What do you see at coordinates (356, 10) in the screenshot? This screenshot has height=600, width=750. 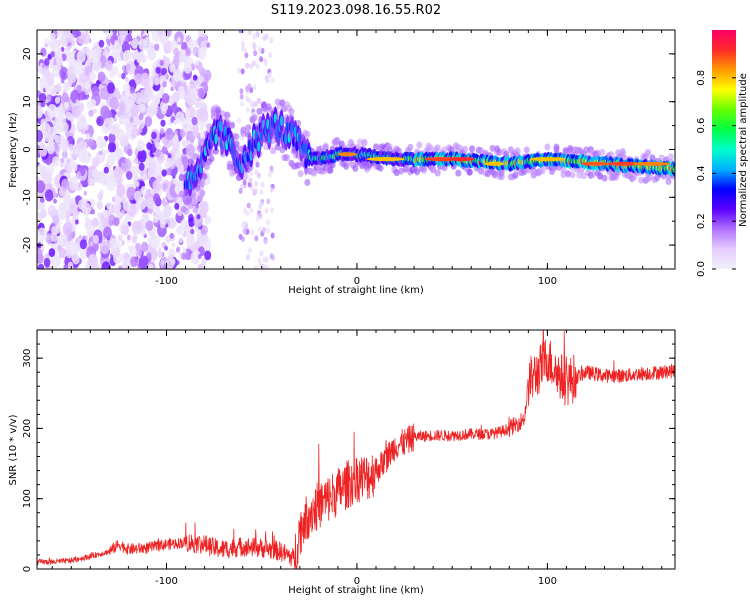 I see `figure-title: S119.2023.098.16.55.R02` at bounding box center [356, 10].